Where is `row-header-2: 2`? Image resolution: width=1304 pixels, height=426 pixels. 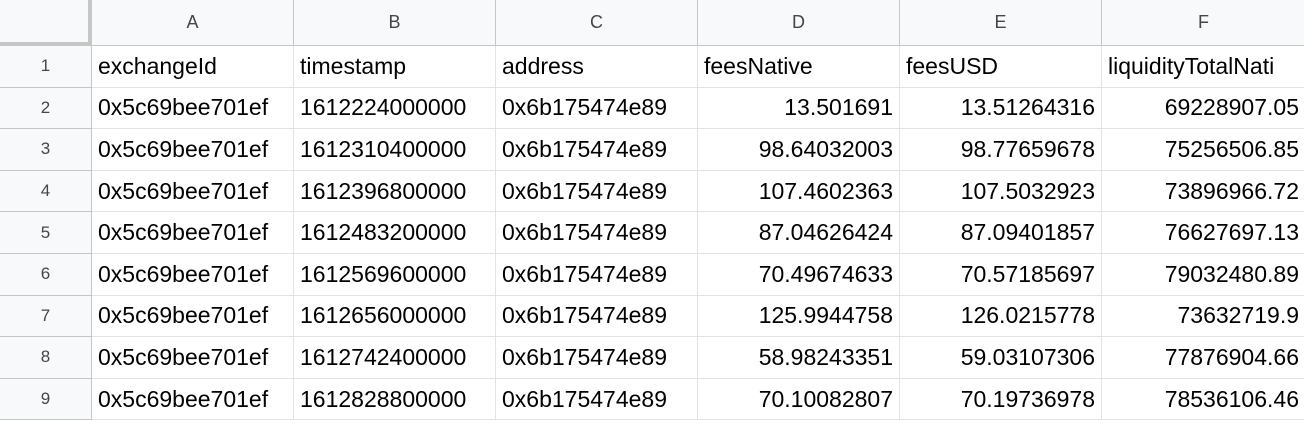 row-header-2: 2 is located at coordinates (46, 108).